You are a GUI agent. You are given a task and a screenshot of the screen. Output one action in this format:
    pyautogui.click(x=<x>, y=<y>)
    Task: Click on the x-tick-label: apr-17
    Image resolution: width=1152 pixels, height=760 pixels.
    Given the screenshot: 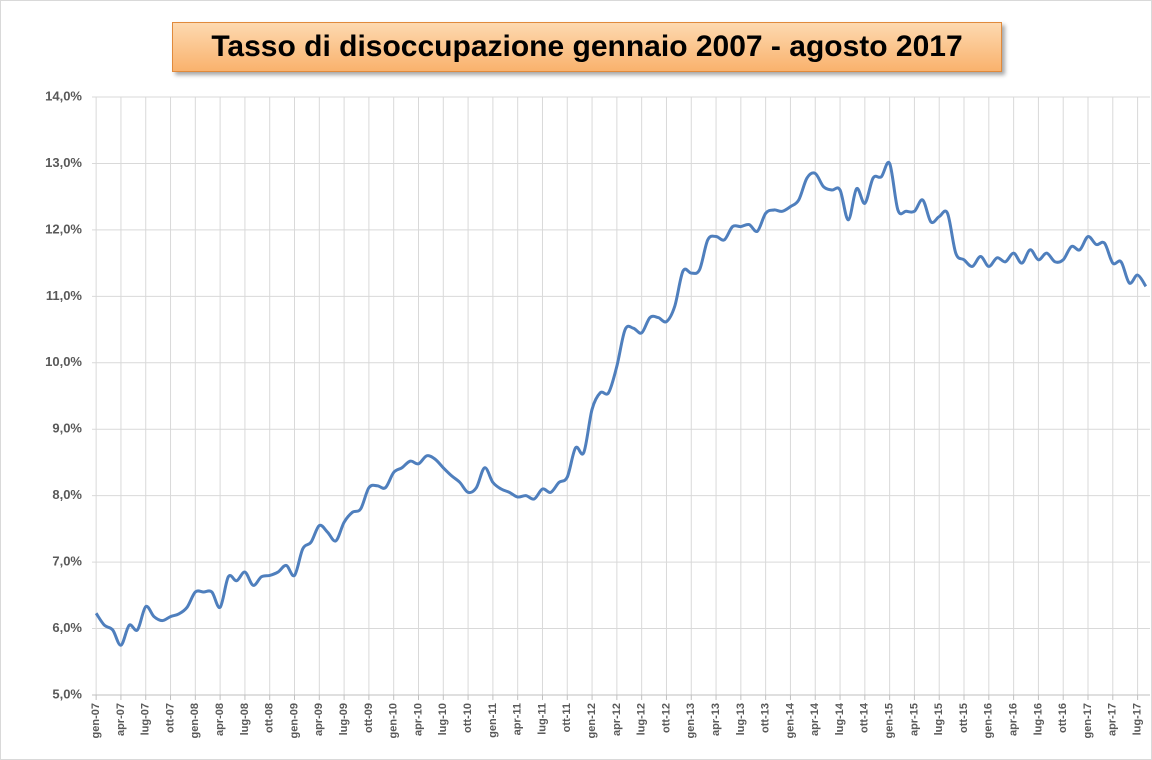 What is the action you would take?
    pyautogui.click(x=1113, y=719)
    